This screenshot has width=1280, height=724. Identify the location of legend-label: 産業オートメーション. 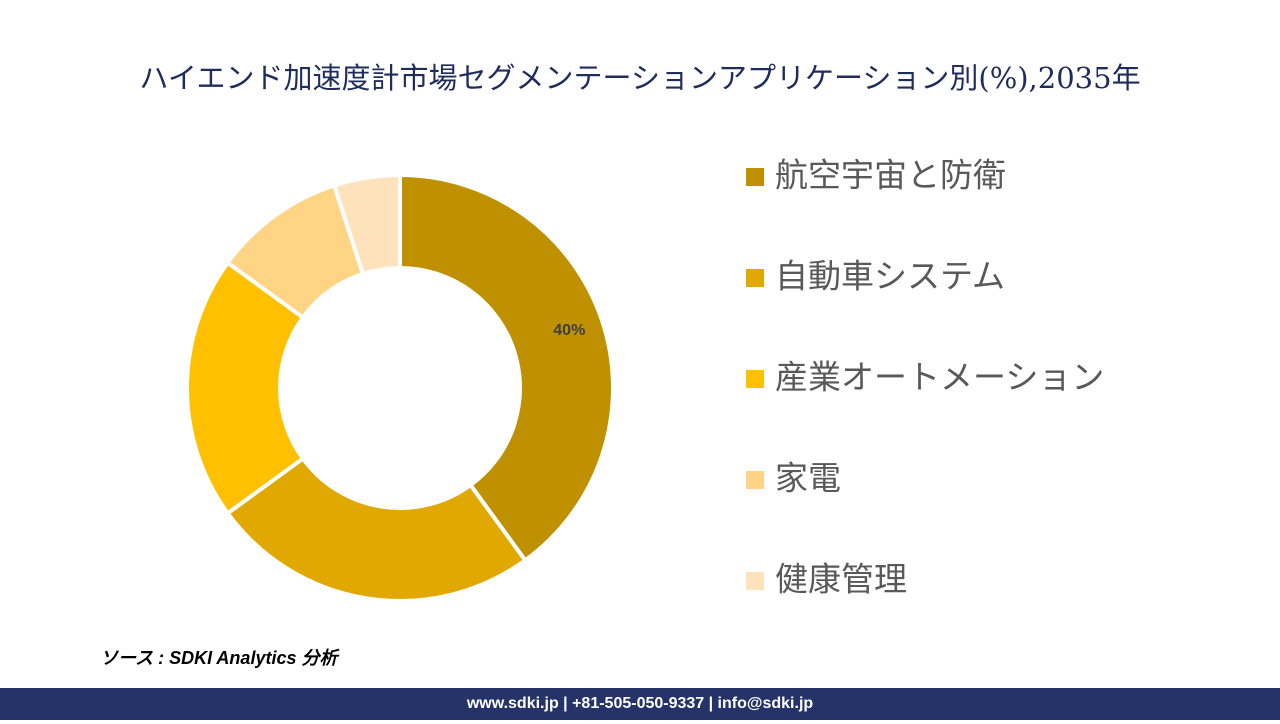
(939, 377).